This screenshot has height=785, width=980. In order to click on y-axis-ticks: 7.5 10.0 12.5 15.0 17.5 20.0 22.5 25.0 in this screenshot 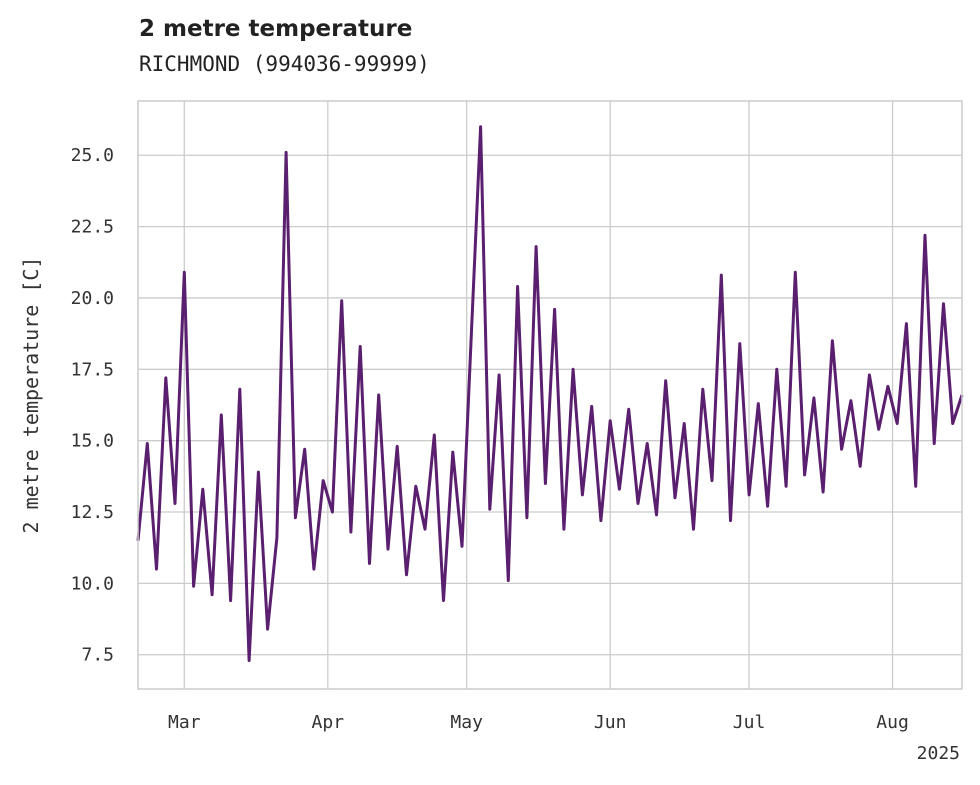, I will do `click(92, 405)`.